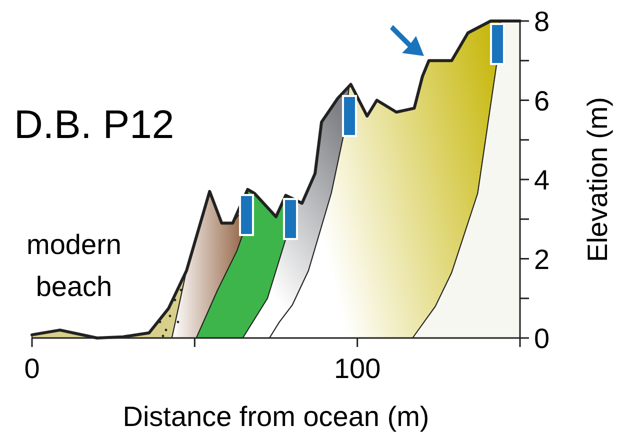  Describe the element at coordinates (542, 21) in the screenshot. I see `y-tick-label: 8` at that location.